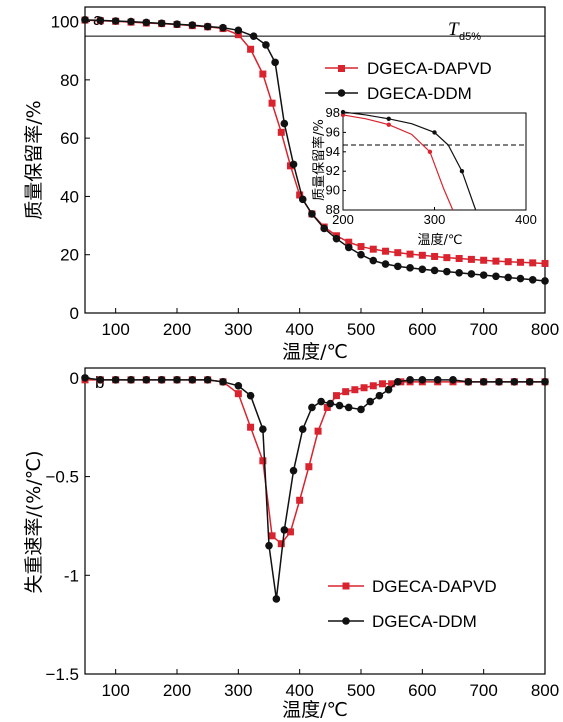 The height and width of the screenshot is (722, 563). Describe the element at coordinates (34, 159) in the screenshot. I see `panel-a-ylabel: 质量保留率/%` at that location.